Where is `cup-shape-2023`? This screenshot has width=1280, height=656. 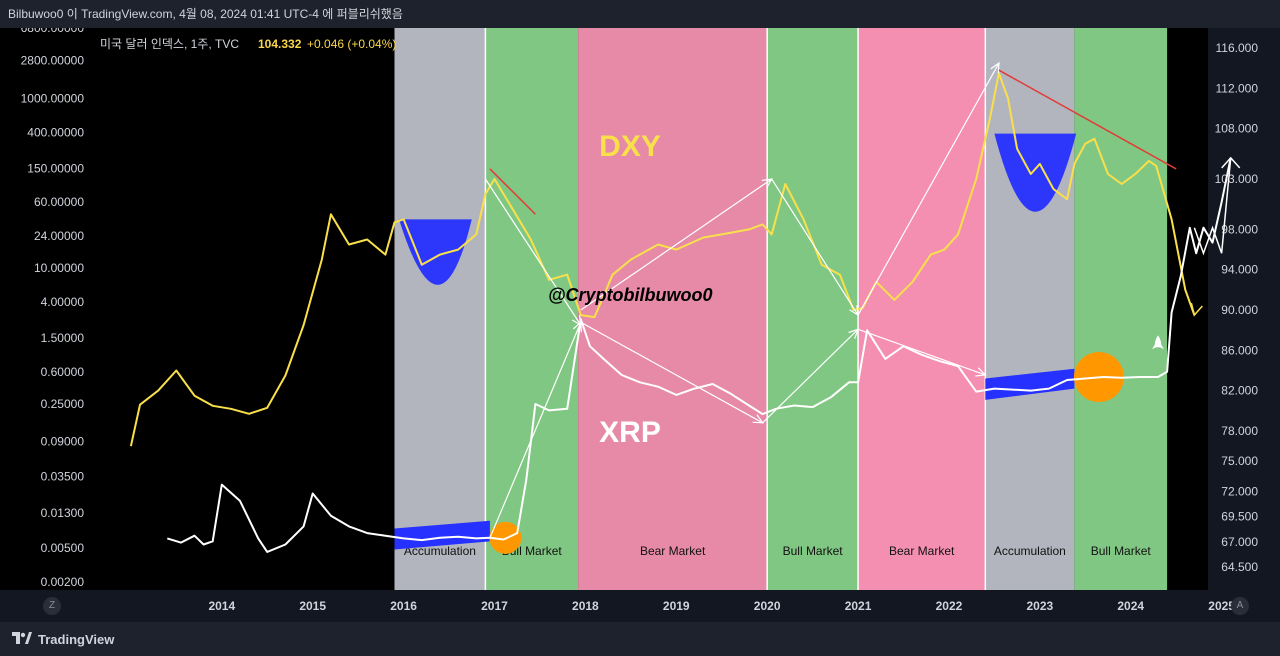
cup-shape-2023 is located at coordinates (1035, 172).